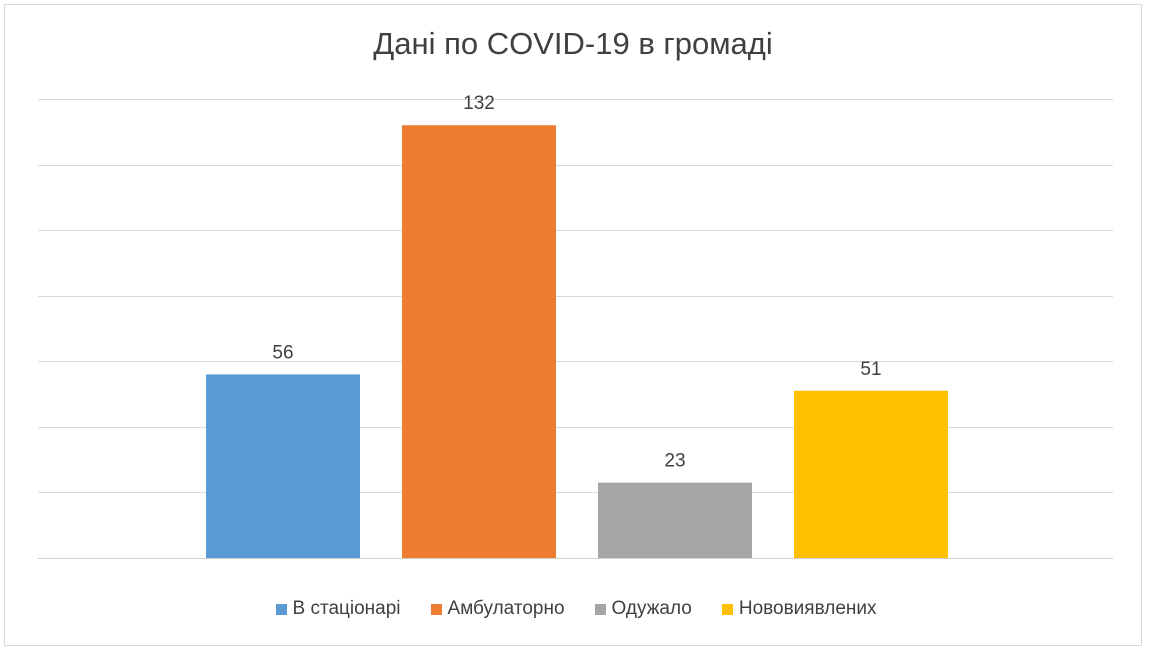 The height and width of the screenshot is (656, 1152). I want to click on data-label-0: 56, so click(282, 352).